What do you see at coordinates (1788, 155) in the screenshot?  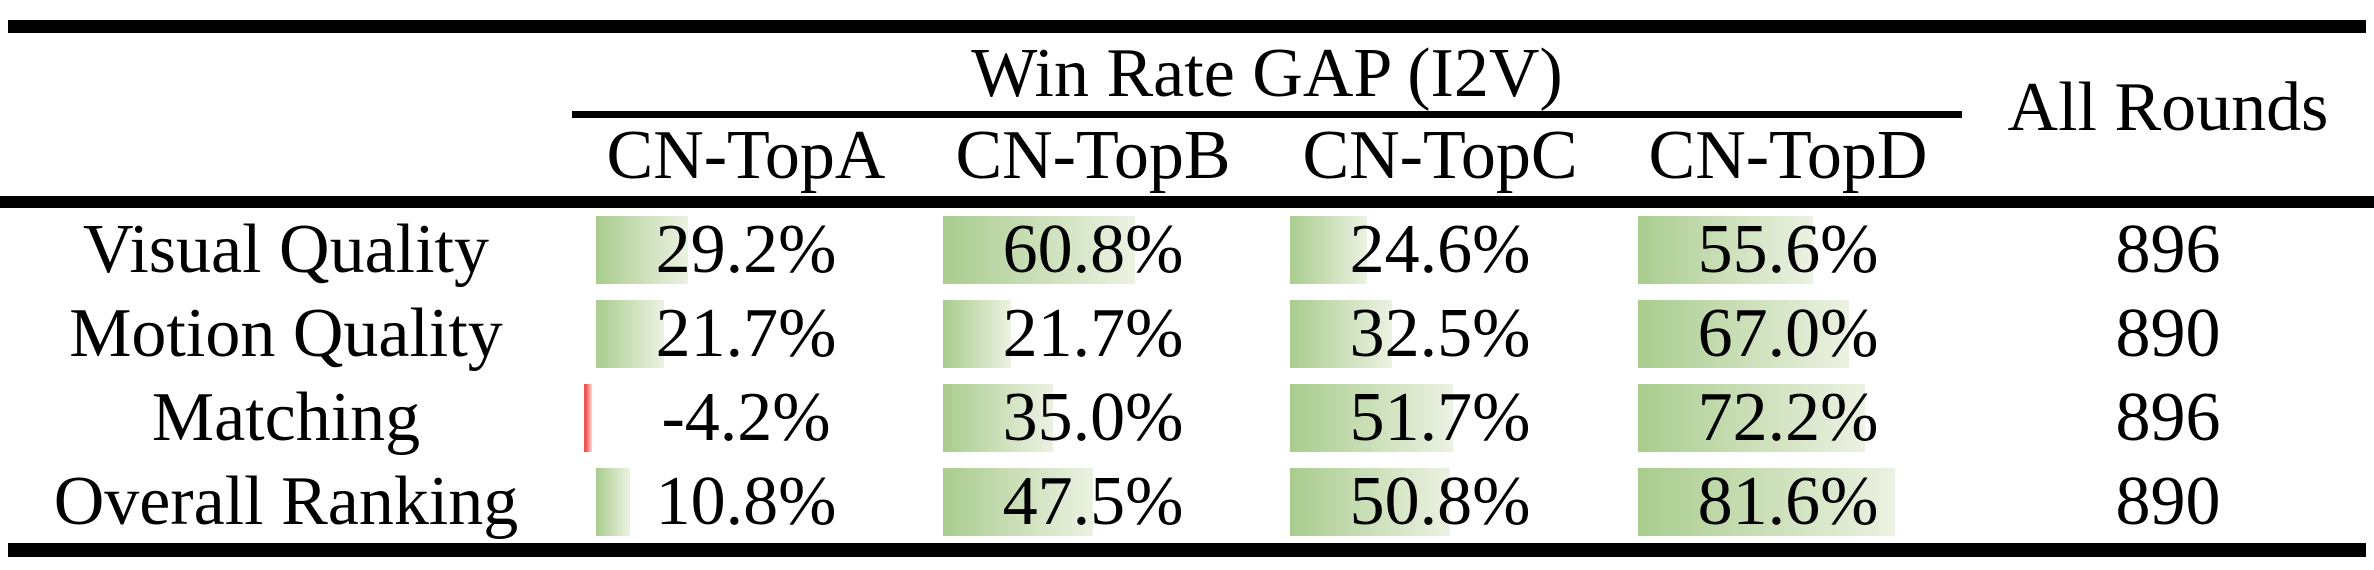 I see `column-header-cn-topd: CN-TopD` at bounding box center [1788, 155].